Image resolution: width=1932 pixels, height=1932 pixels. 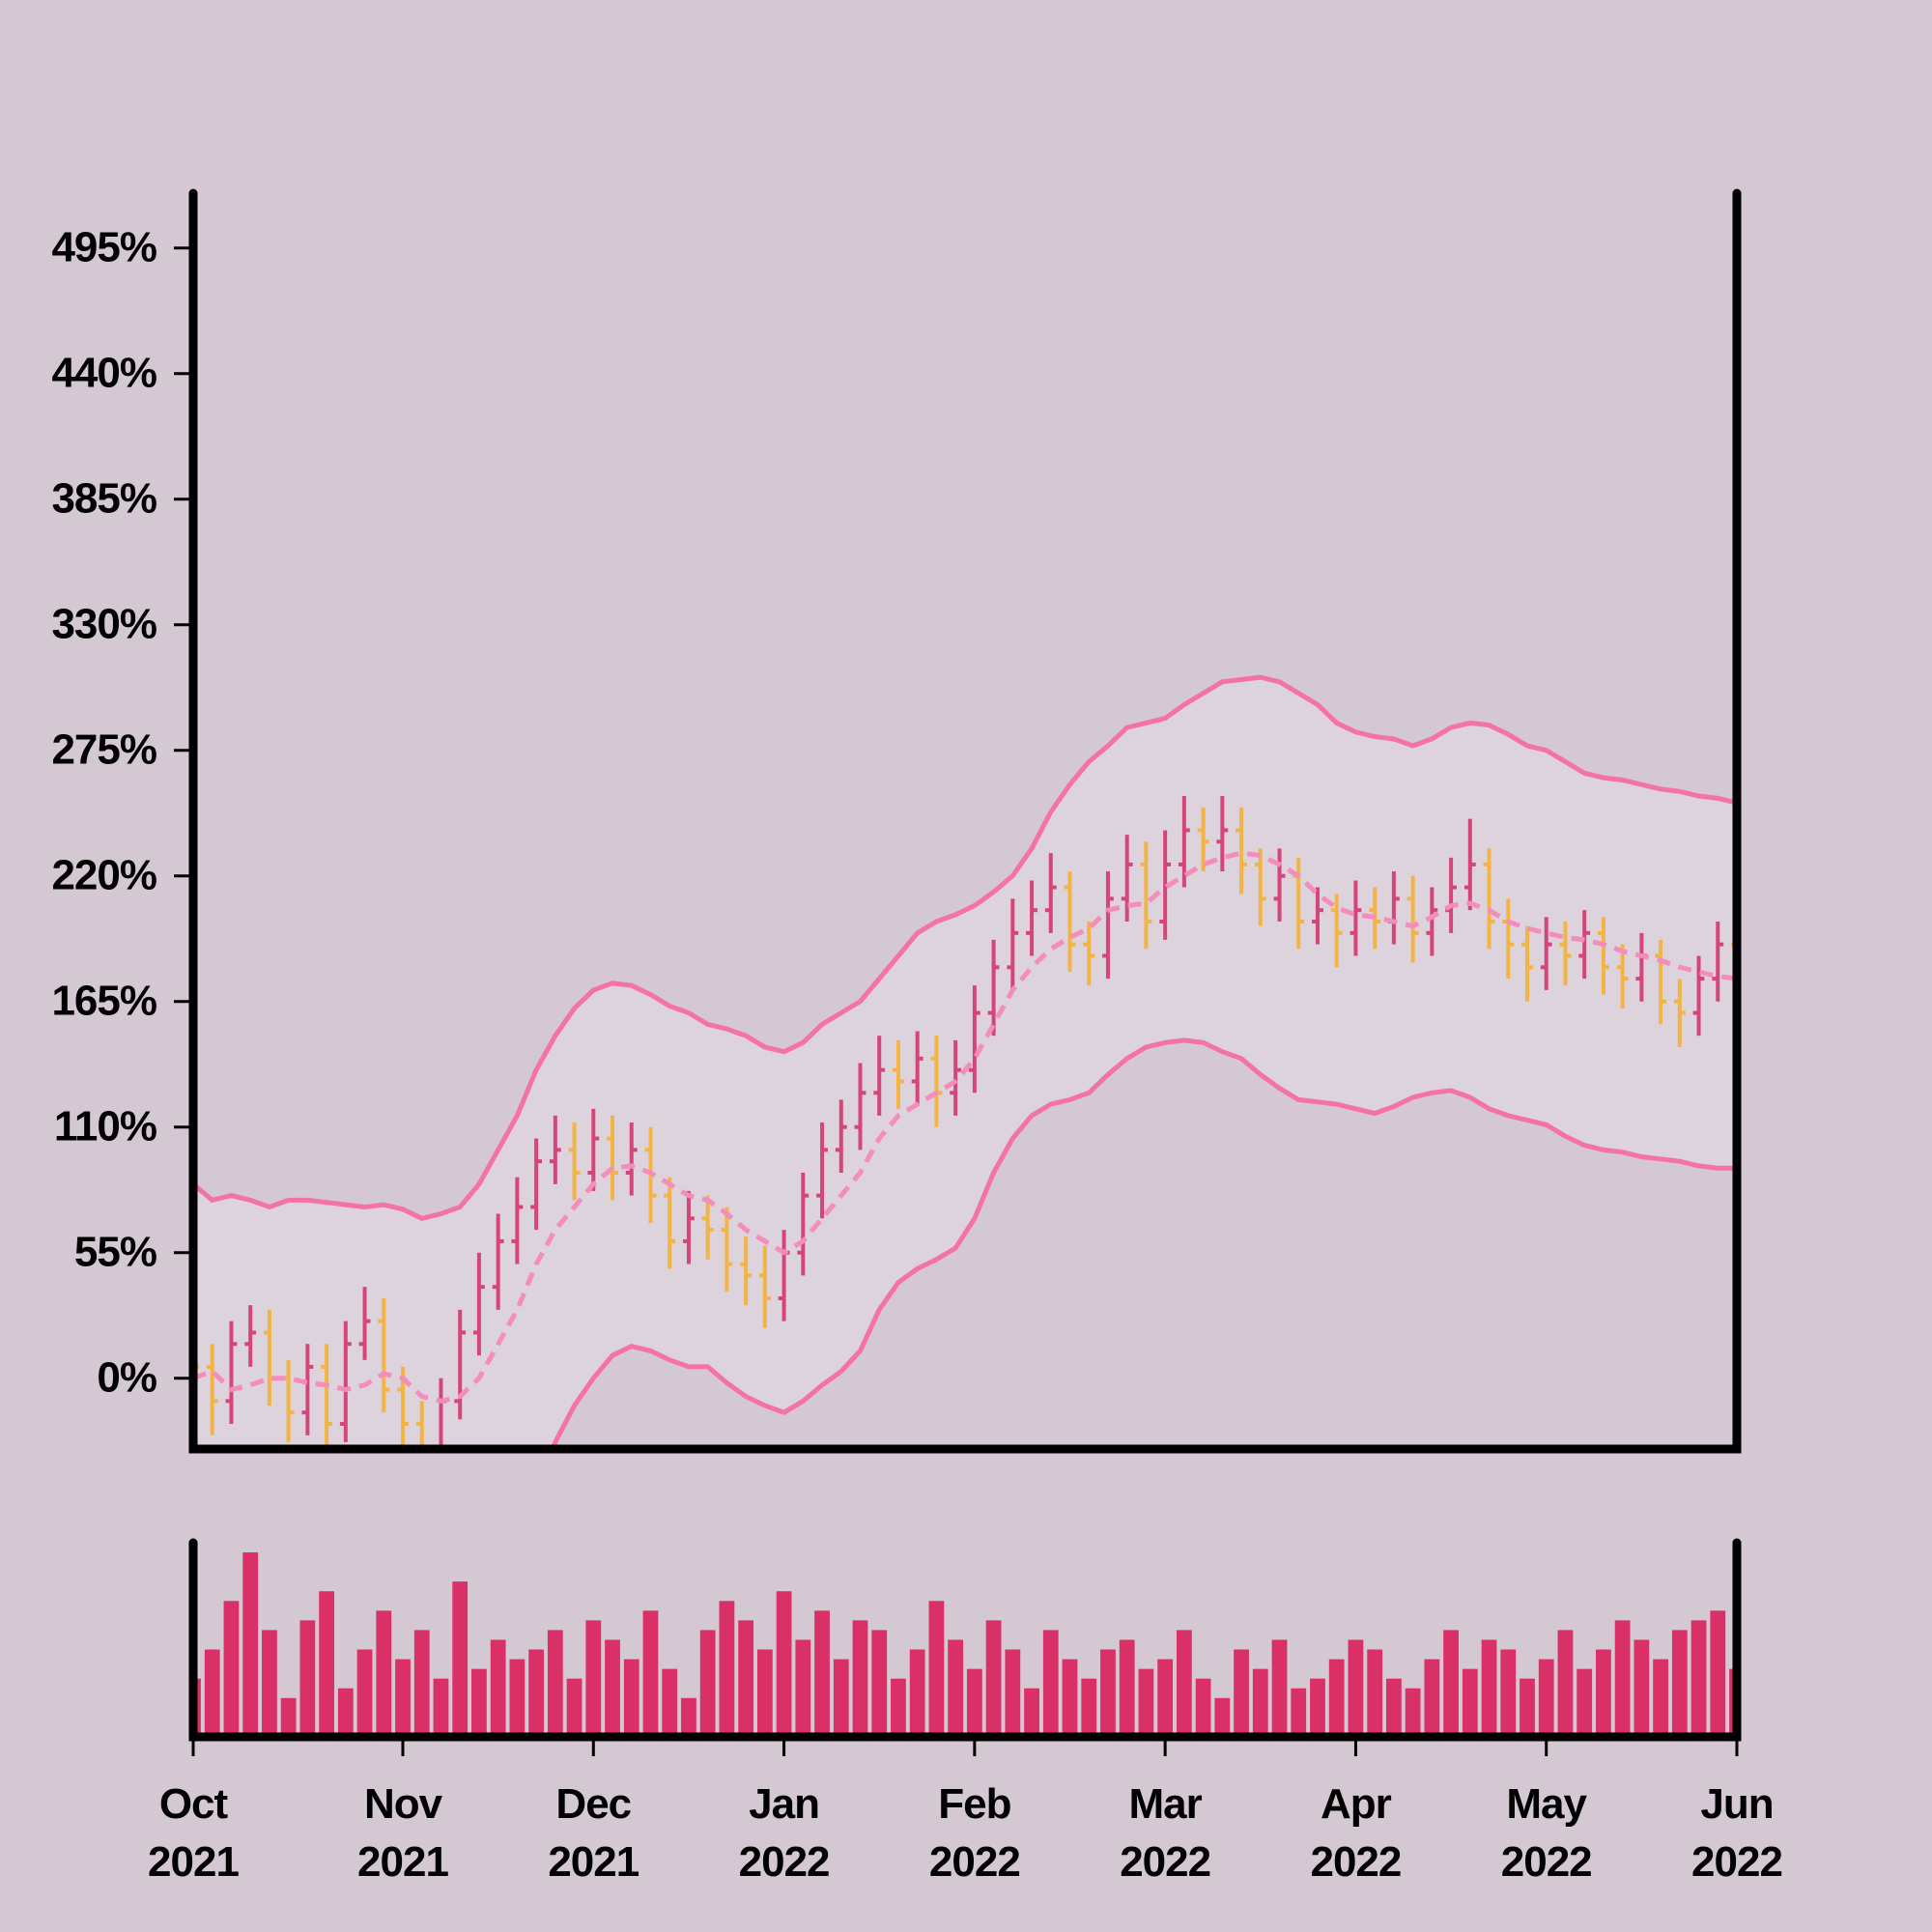 What do you see at coordinates (974, 1833) in the screenshot?
I see `x-tick-label: Feb 2022` at bounding box center [974, 1833].